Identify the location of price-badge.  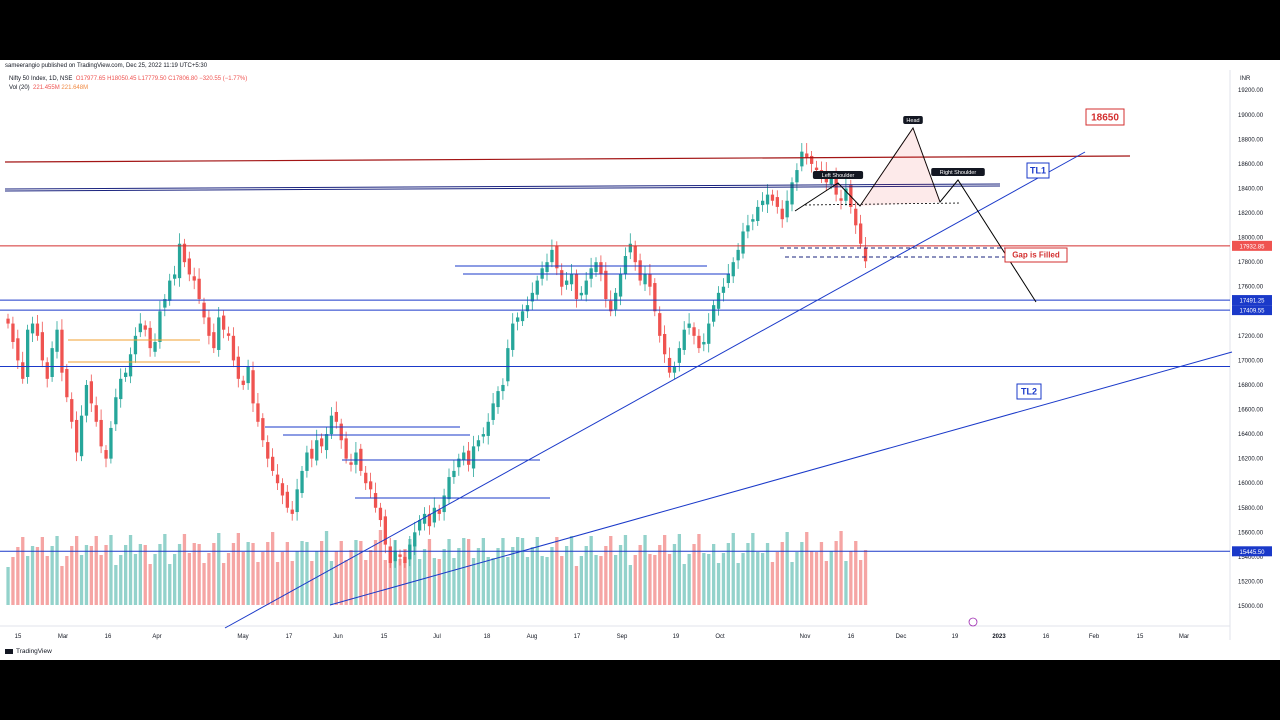
(1252, 300).